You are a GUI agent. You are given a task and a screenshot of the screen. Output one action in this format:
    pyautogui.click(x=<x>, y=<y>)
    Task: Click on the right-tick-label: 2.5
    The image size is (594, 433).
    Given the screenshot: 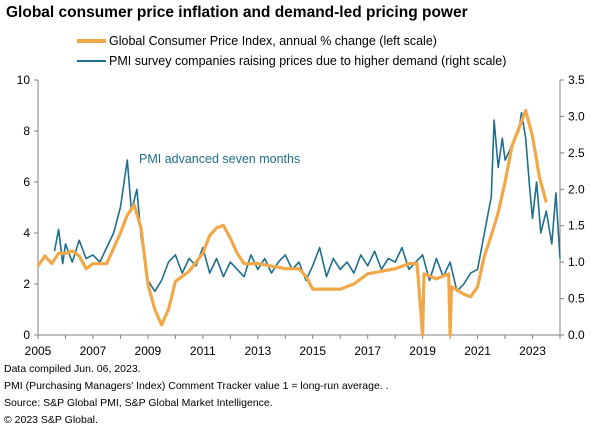 What is the action you would take?
    pyautogui.click(x=576, y=153)
    